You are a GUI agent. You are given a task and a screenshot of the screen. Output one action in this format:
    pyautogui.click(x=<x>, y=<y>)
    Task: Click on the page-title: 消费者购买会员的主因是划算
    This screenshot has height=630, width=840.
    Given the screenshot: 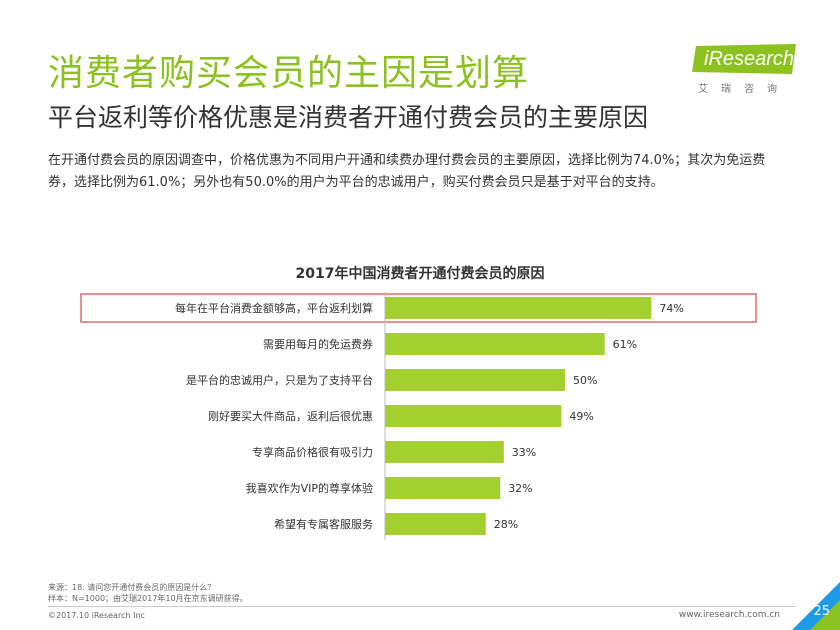 What is the action you would take?
    pyautogui.click(x=289, y=73)
    